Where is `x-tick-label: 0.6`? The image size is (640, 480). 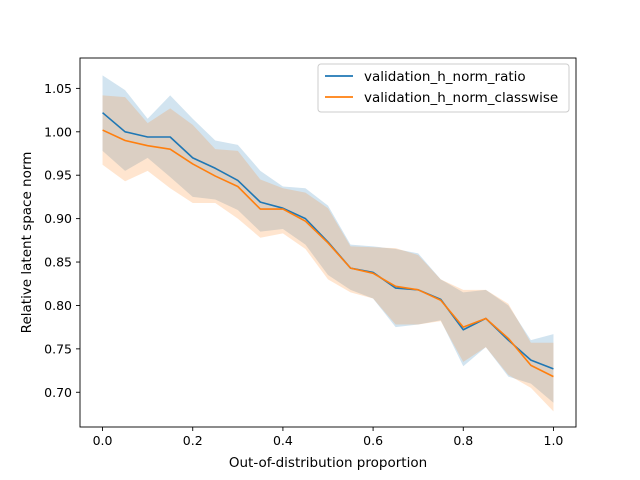 x-tick-label: 0.6 is located at coordinates (373, 440).